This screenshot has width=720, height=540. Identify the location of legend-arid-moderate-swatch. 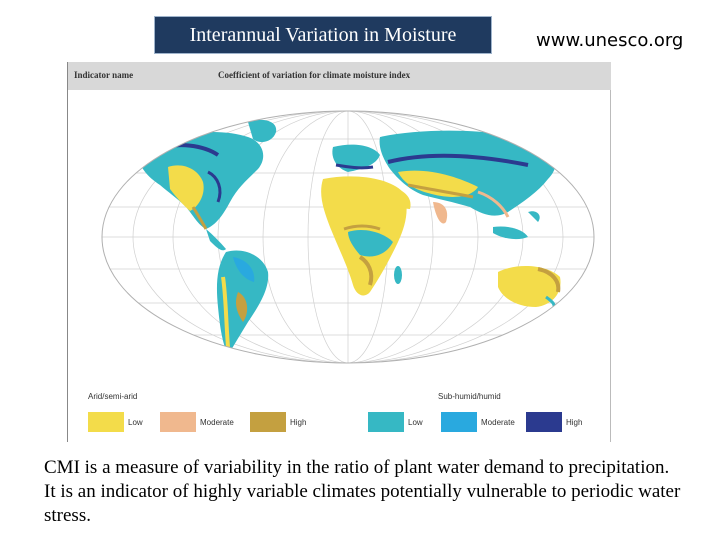
(178, 422).